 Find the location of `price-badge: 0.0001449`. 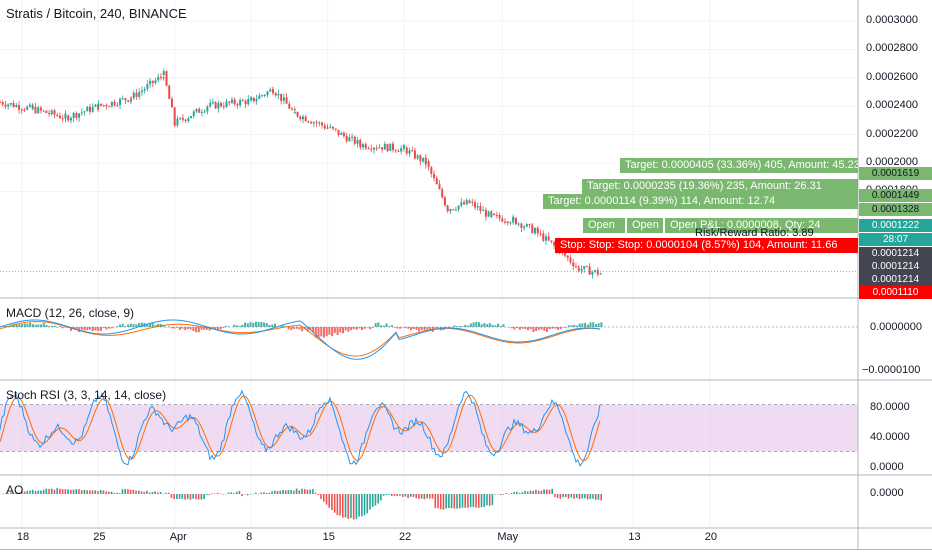

price-badge: 0.0001449 is located at coordinates (895, 195).